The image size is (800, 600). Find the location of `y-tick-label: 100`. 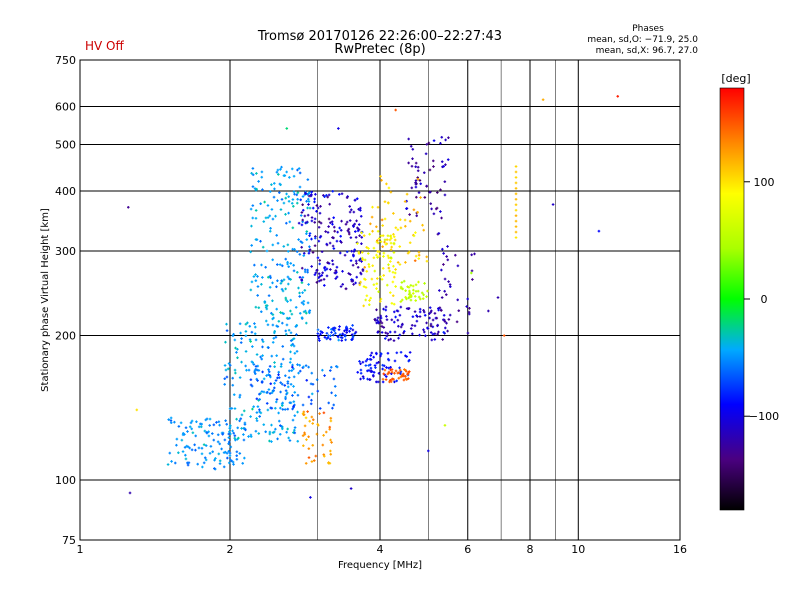

y-tick-label: 100 is located at coordinates (65, 480).